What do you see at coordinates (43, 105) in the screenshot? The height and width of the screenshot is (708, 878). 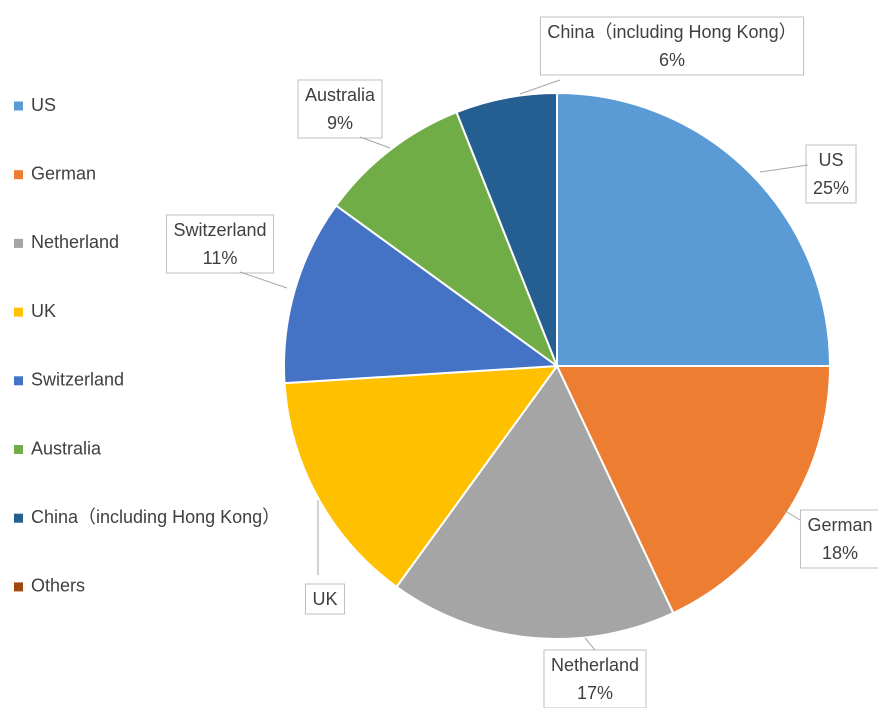 I see `legend-label: US` at bounding box center [43, 105].